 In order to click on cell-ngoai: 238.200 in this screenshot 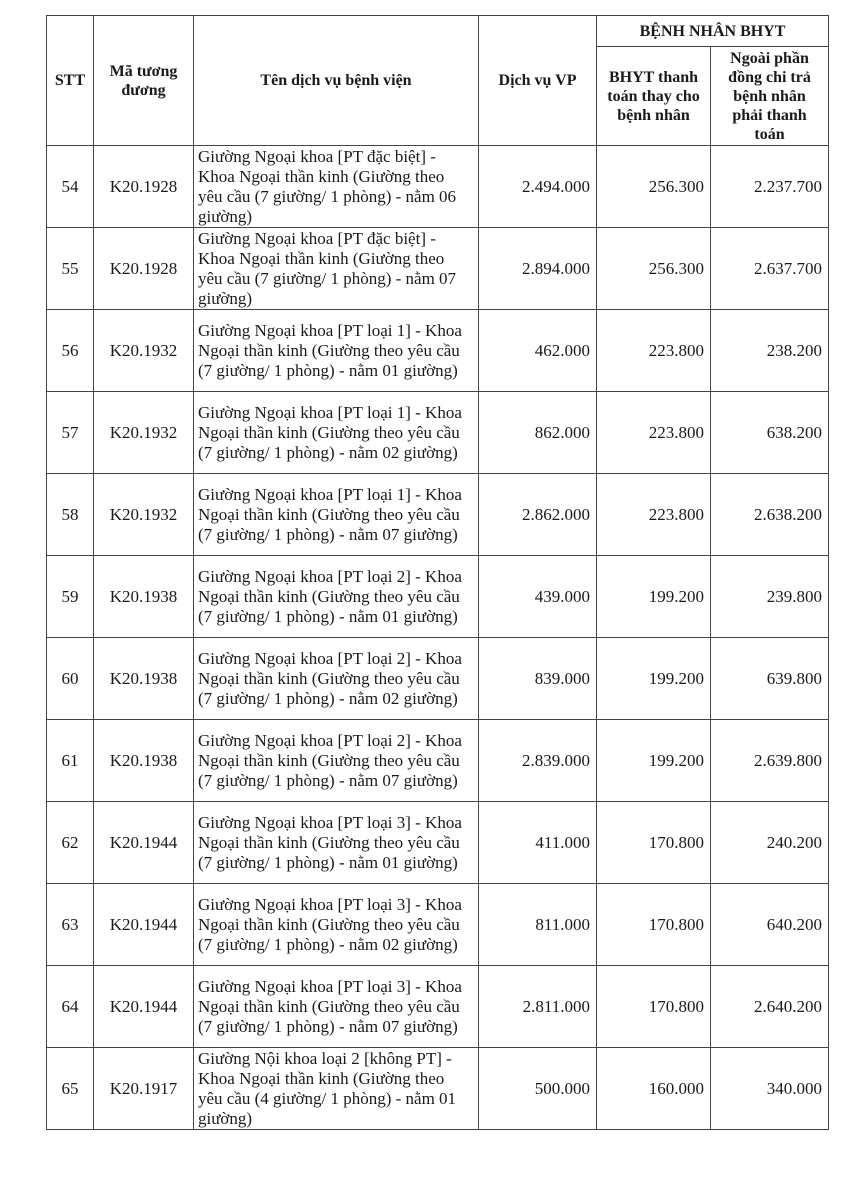, I will do `click(769, 350)`.